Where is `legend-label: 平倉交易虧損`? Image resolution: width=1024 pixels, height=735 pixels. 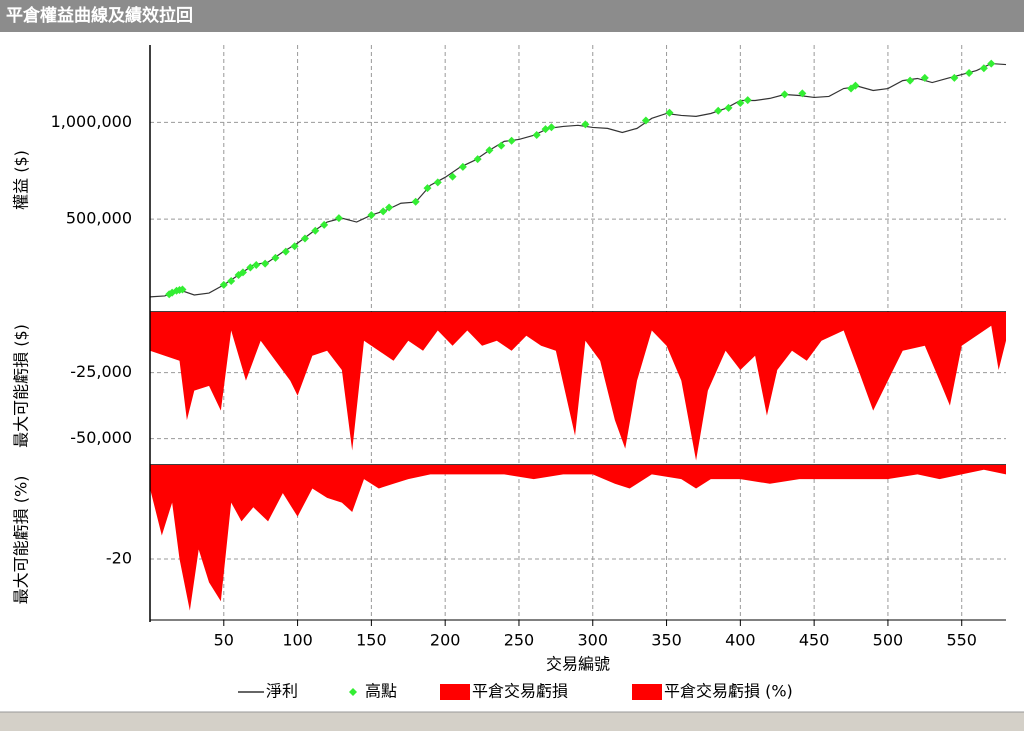 legend-label: 平倉交易虧損 is located at coordinates (520, 691).